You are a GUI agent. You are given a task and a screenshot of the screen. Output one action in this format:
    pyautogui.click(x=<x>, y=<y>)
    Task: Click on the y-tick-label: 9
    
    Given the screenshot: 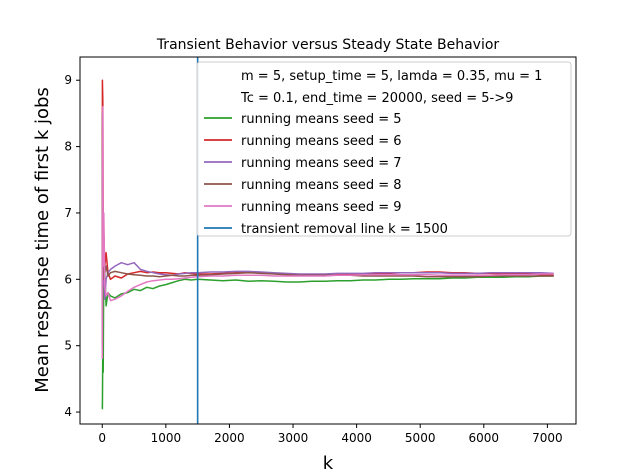 What is the action you would take?
    pyautogui.click(x=68, y=80)
    